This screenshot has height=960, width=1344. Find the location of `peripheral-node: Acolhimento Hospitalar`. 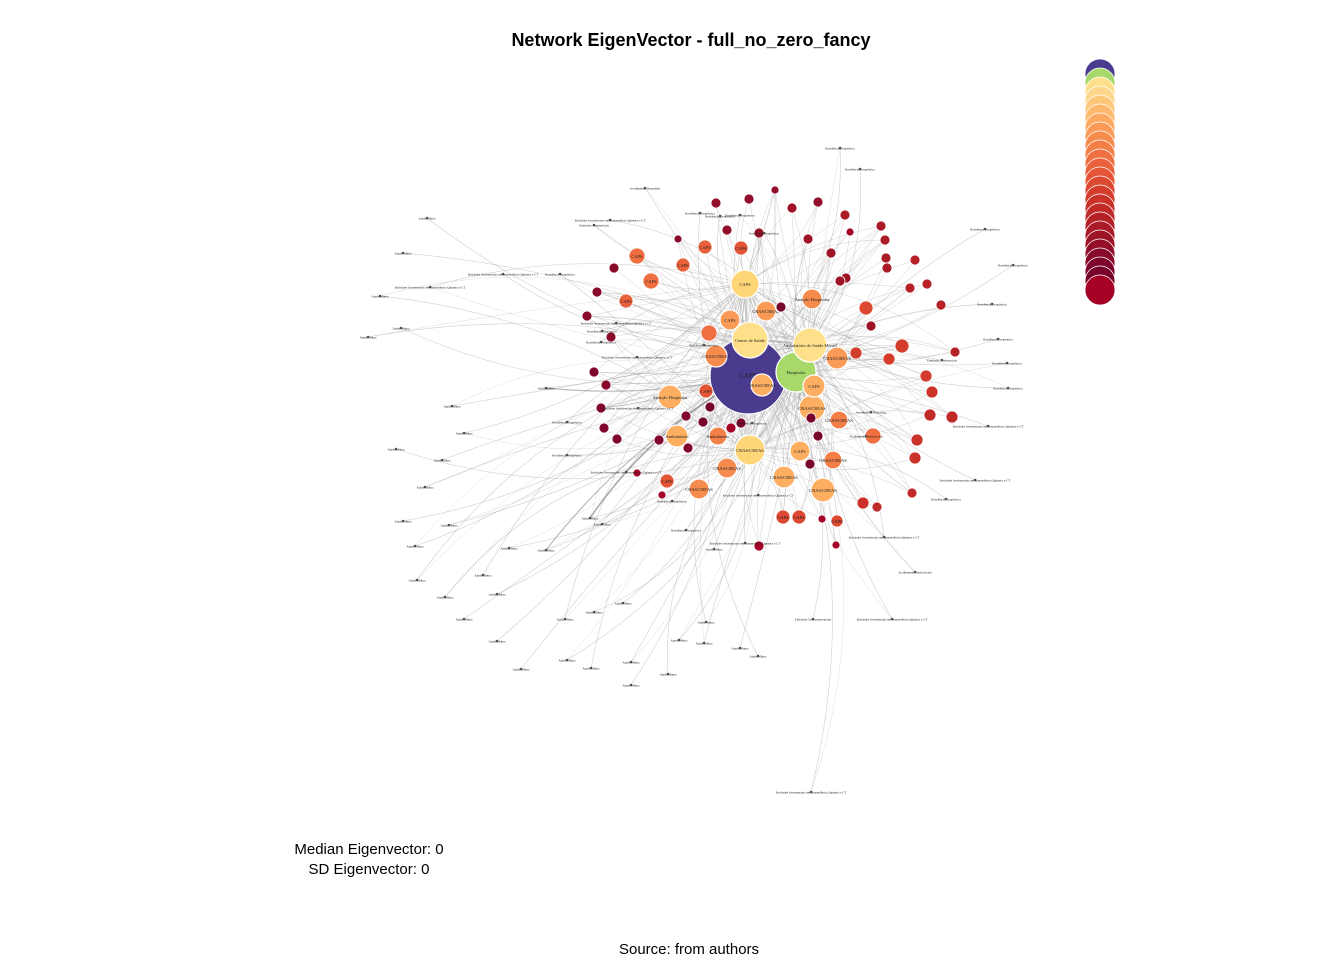

peripheral-node: Acolhimento Hospitalar is located at coordinates (872, 413).